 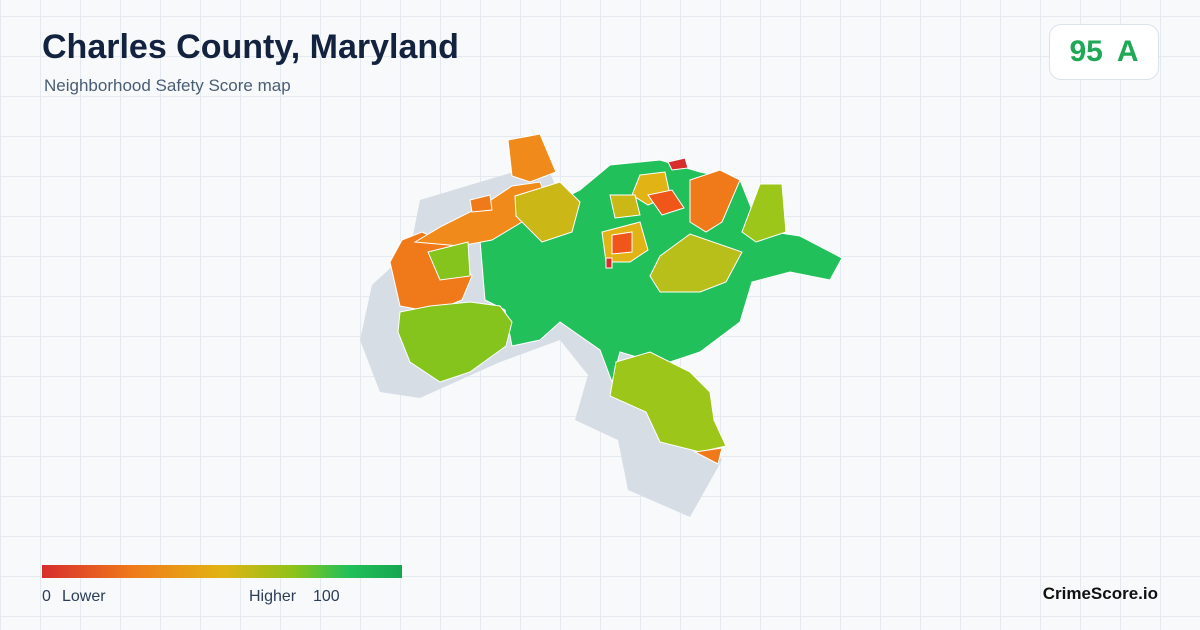 What do you see at coordinates (46, 596) in the screenshot?
I see `legend-min: 0` at bounding box center [46, 596].